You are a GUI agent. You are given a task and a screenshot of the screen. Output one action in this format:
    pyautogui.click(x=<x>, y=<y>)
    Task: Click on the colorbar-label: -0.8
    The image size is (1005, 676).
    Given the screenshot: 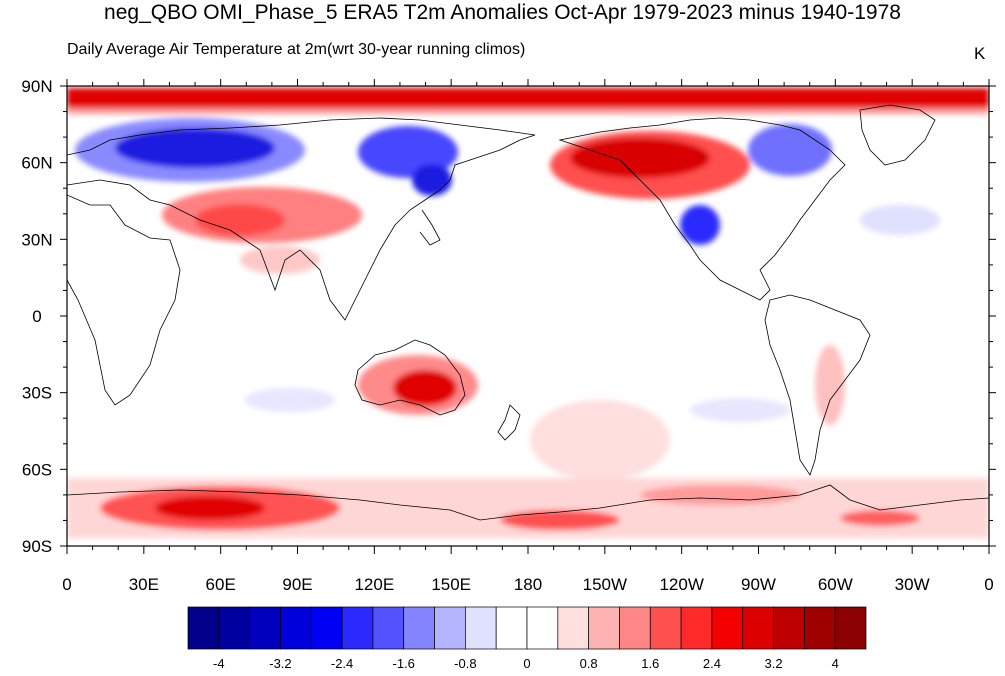 What is the action you would take?
    pyautogui.click(x=465, y=663)
    